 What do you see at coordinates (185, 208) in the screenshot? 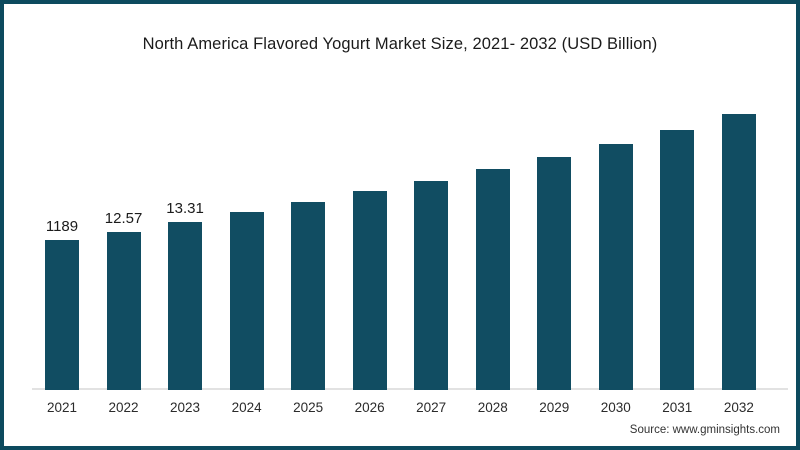
I see `bar-value-label: 13.31` at bounding box center [185, 208].